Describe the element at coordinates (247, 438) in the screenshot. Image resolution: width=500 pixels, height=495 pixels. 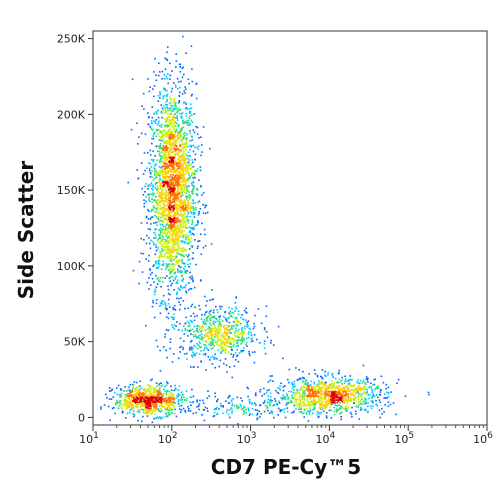
I see `x-tick-label: 103` at that location.